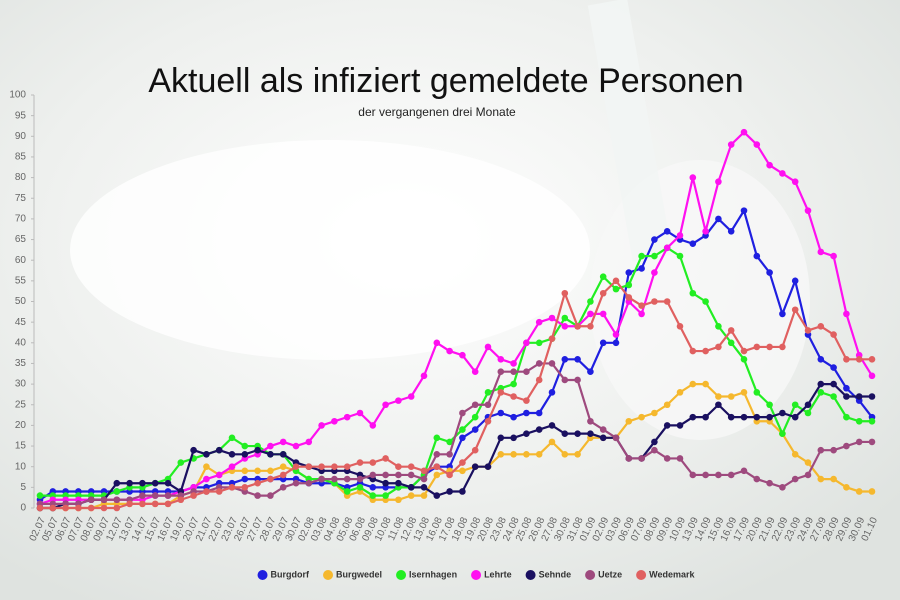 The image size is (900, 600). Describe the element at coordinates (23, 508) in the screenshot. I see `y-tick-label: 0` at that location.